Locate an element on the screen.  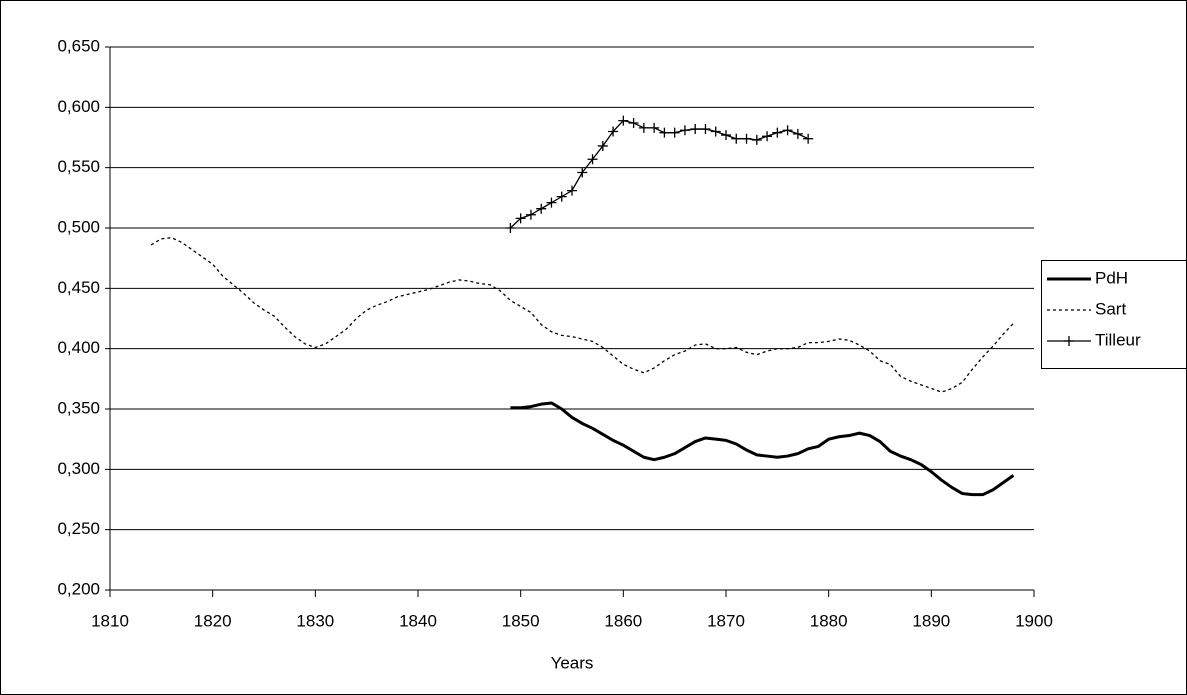
legend-label: Sart is located at coordinates (1110, 308).